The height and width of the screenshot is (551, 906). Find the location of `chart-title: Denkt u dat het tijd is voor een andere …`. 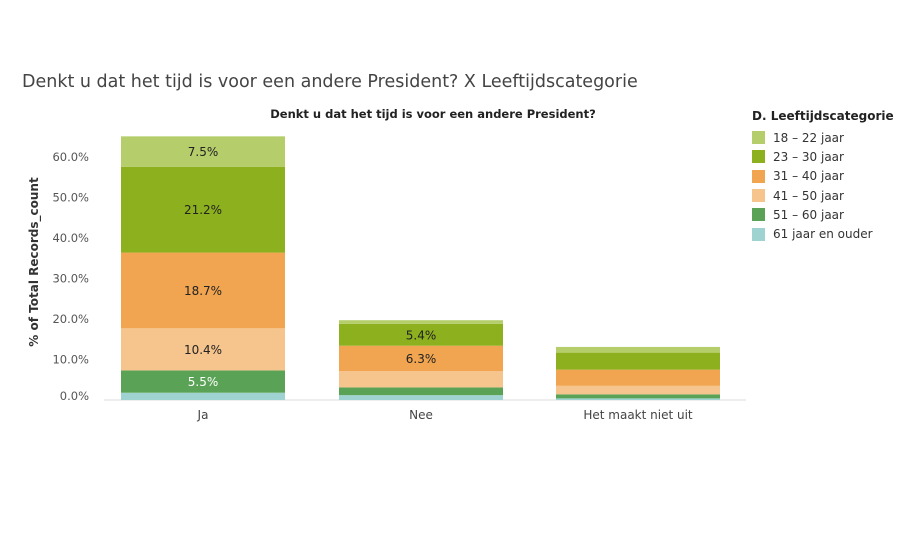

chart-title: Denkt u dat het tijd is voor een andere … is located at coordinates (433, 114).